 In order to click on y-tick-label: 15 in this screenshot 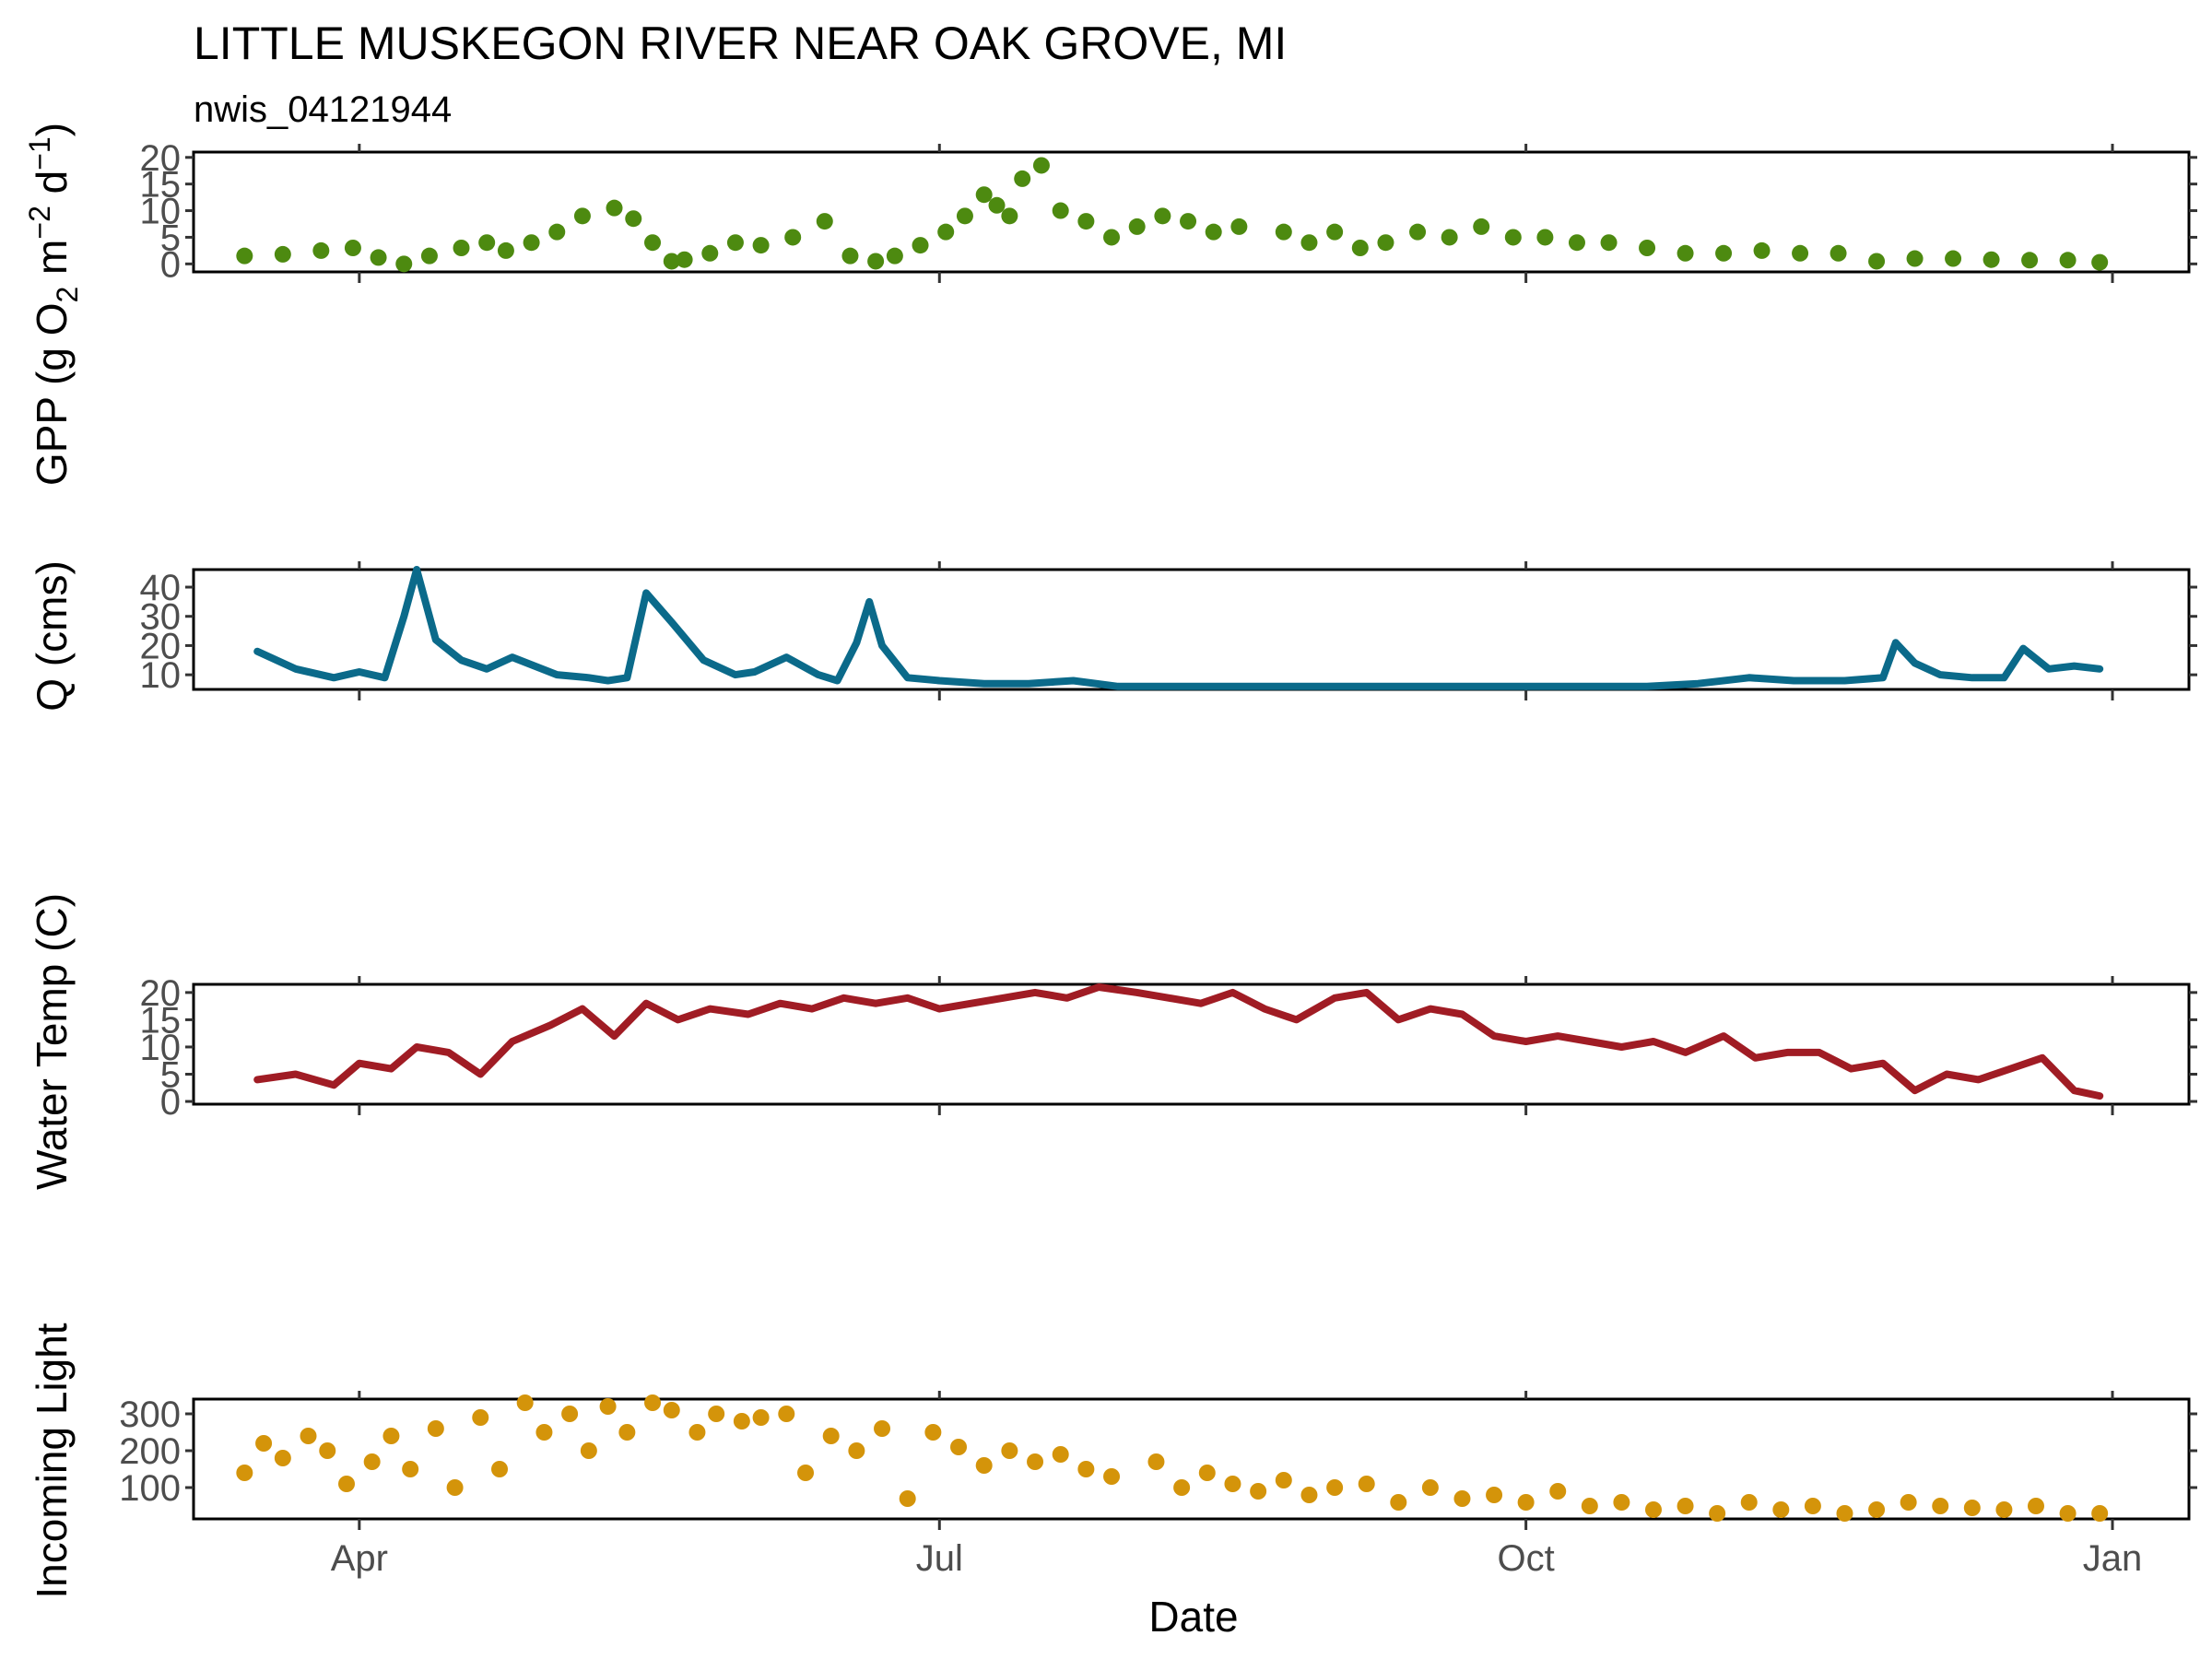, I will do `click(161, 1020)`.